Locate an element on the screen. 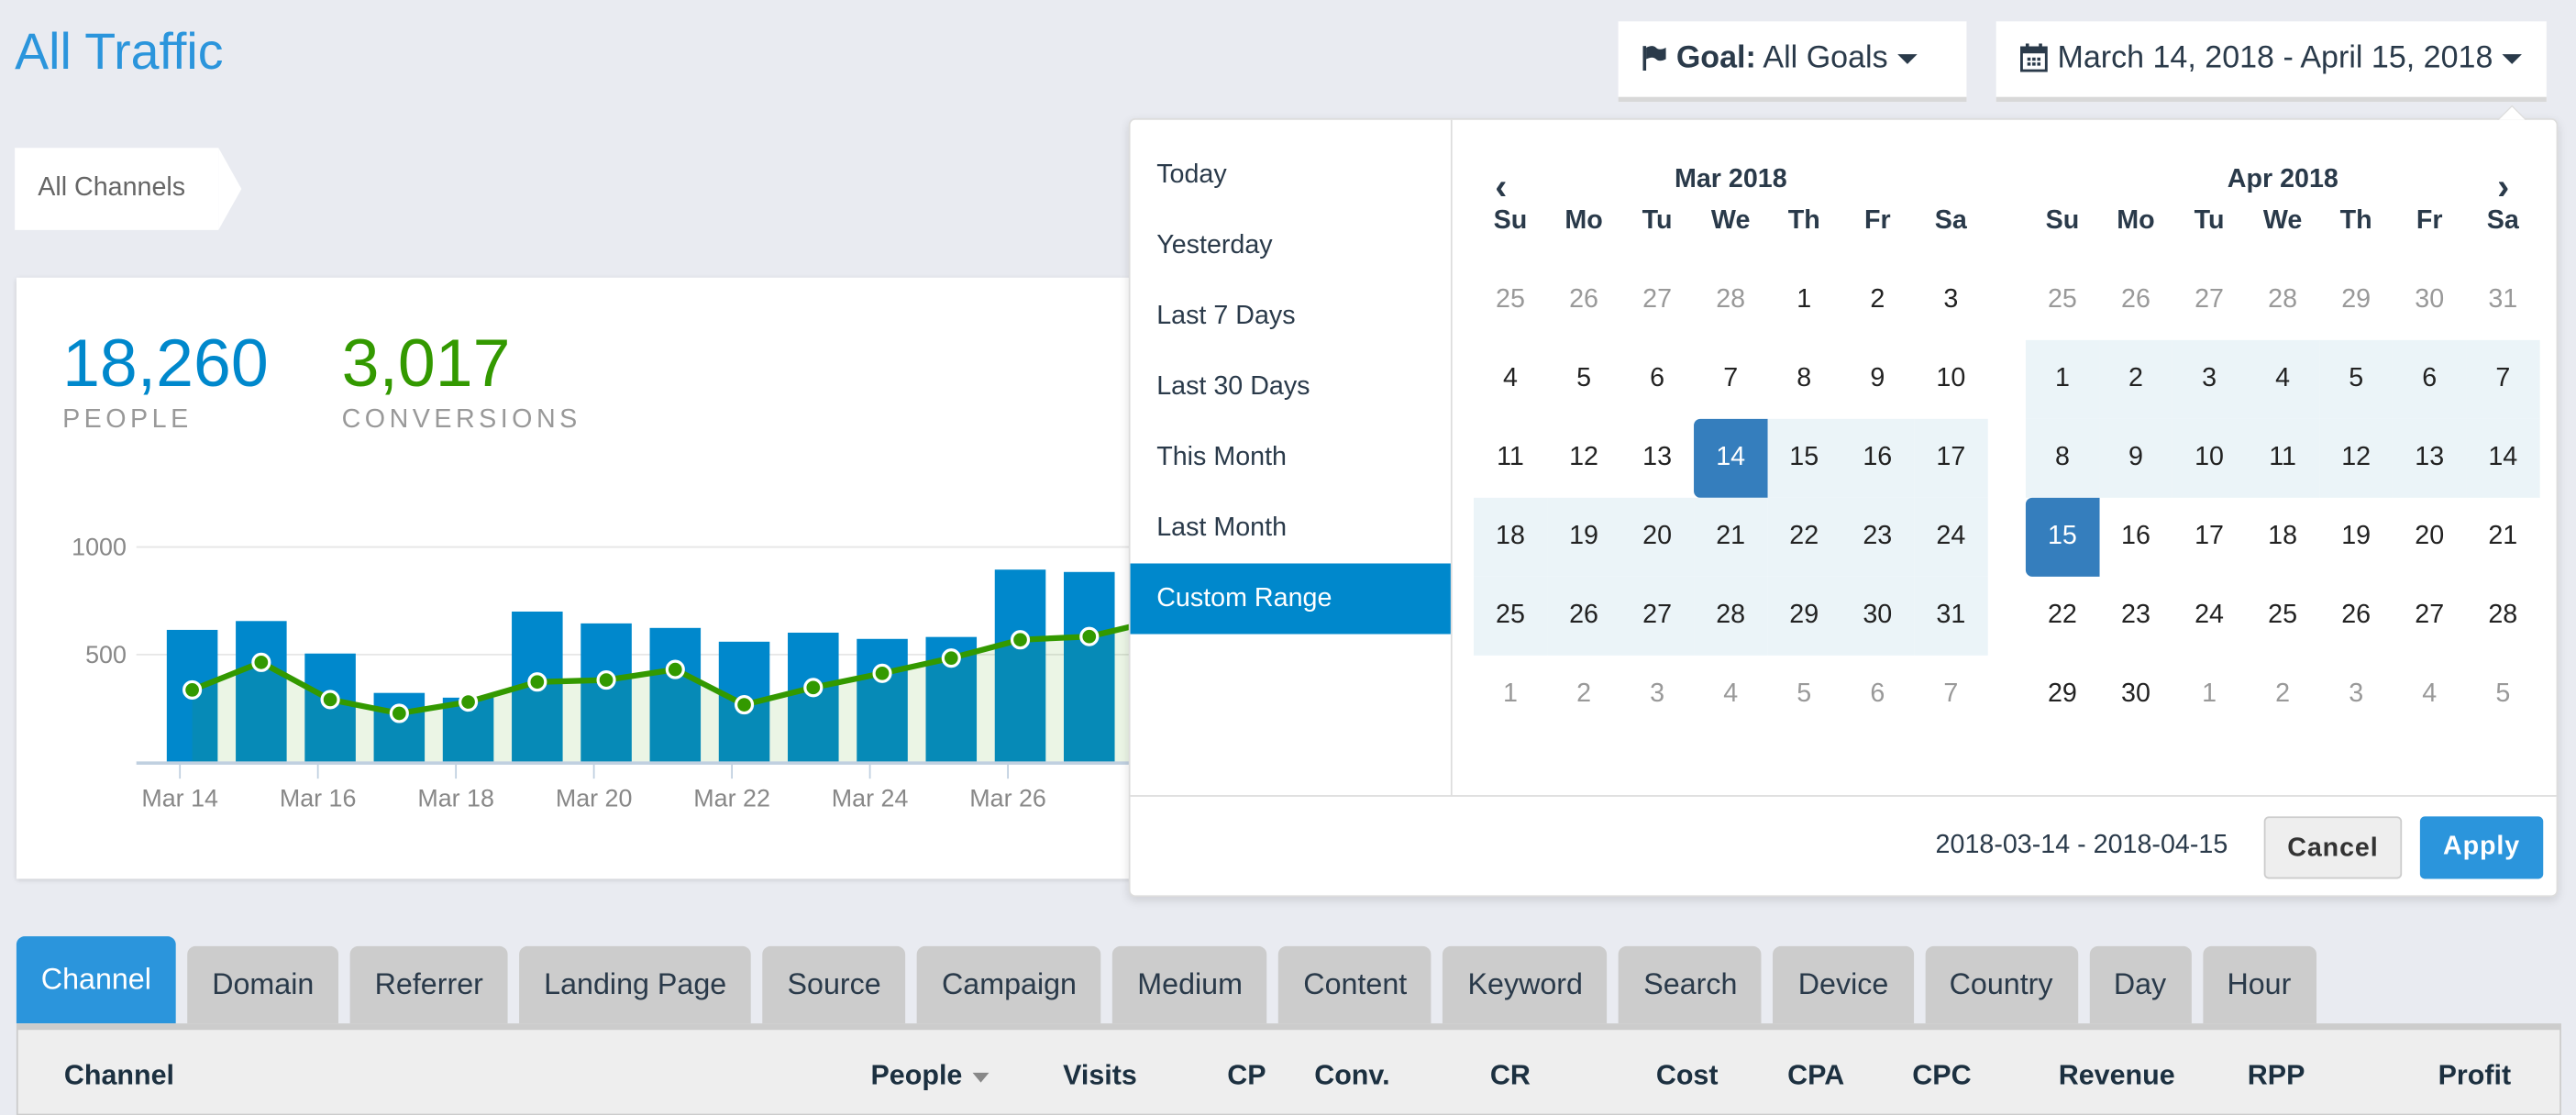 The image size is (2576, 1115). tab-day: Day is located at coordinates (2140, 984).